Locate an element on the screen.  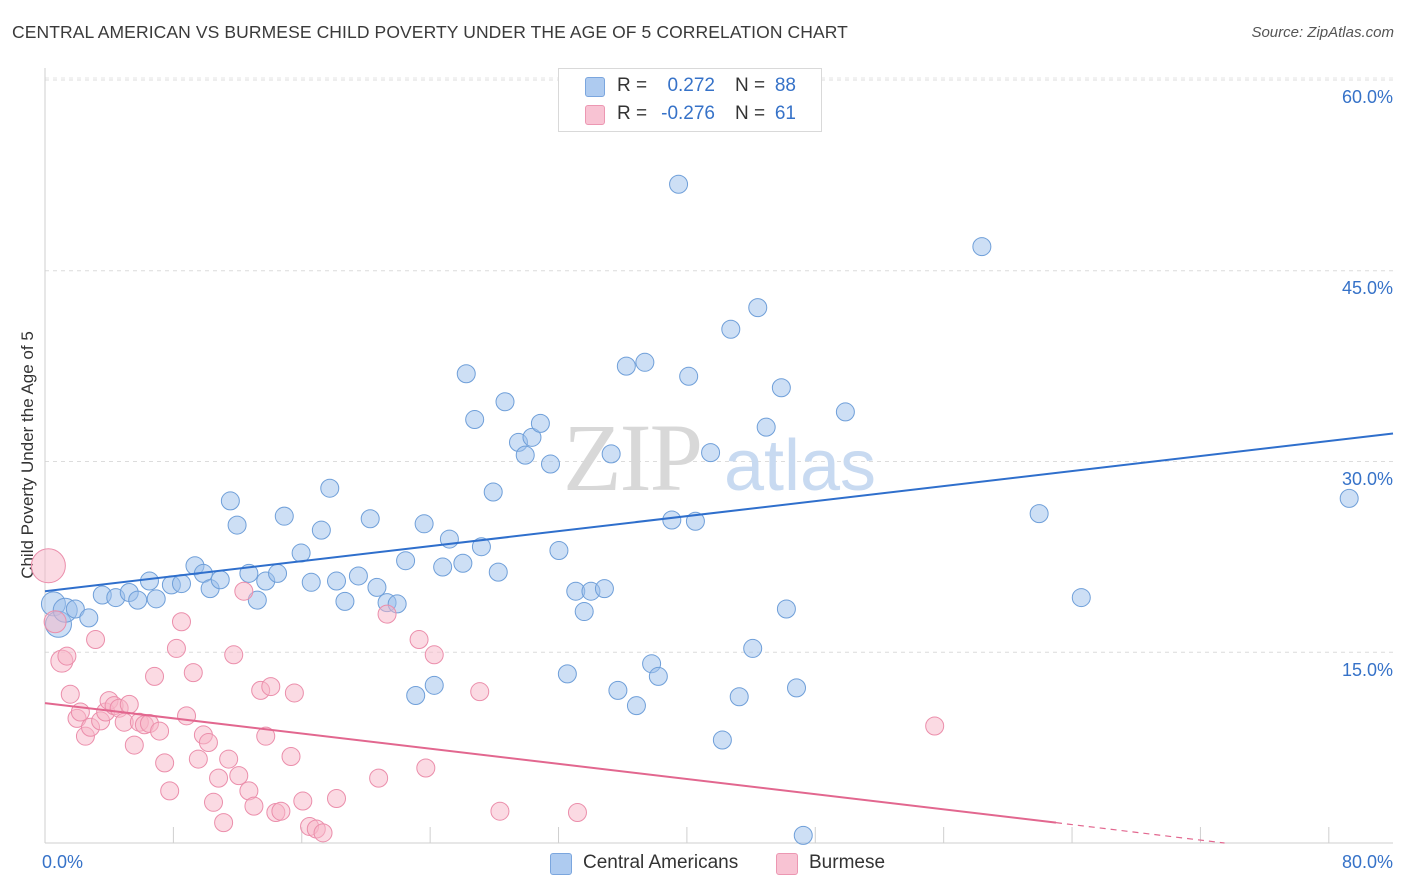
legend-swatch-blue is located at coordinates (595, 87).